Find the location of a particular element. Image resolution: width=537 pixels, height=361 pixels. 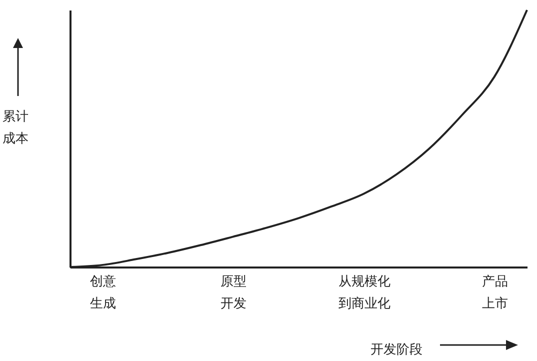

x-tick-label: 创意生成 is located at coordinates (103, 293).